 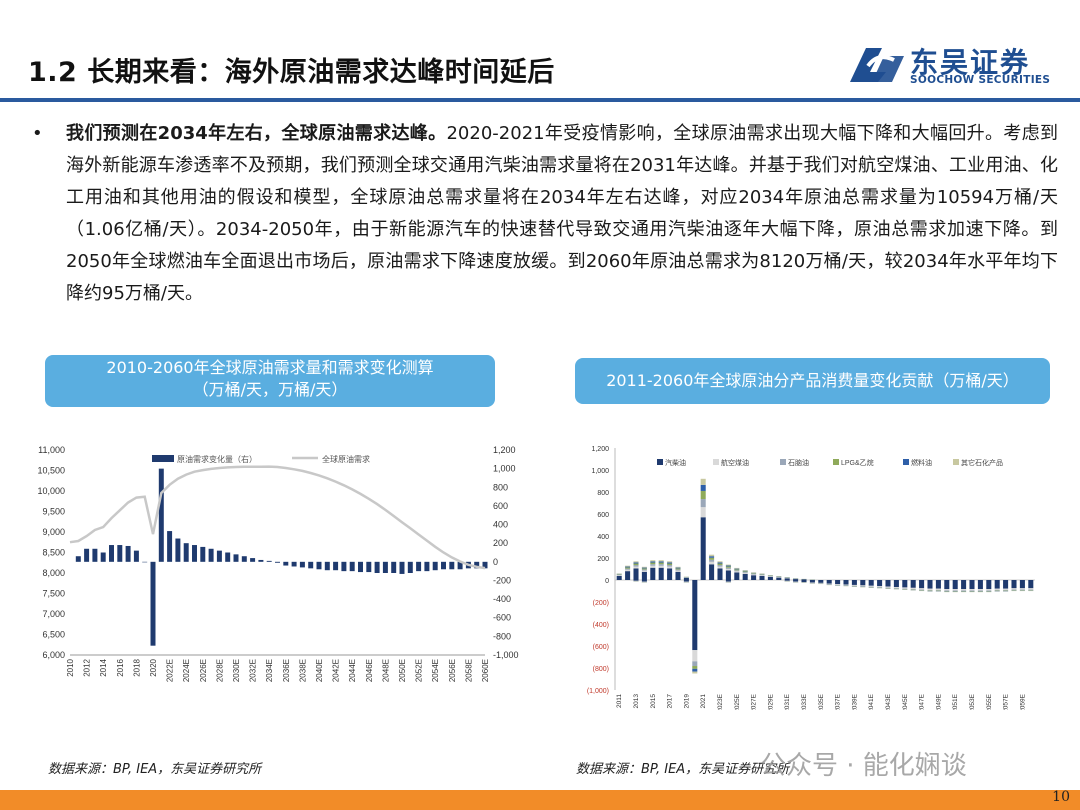 I want to click on chart2-x-tick: 2011, so click(x=619, y=701).